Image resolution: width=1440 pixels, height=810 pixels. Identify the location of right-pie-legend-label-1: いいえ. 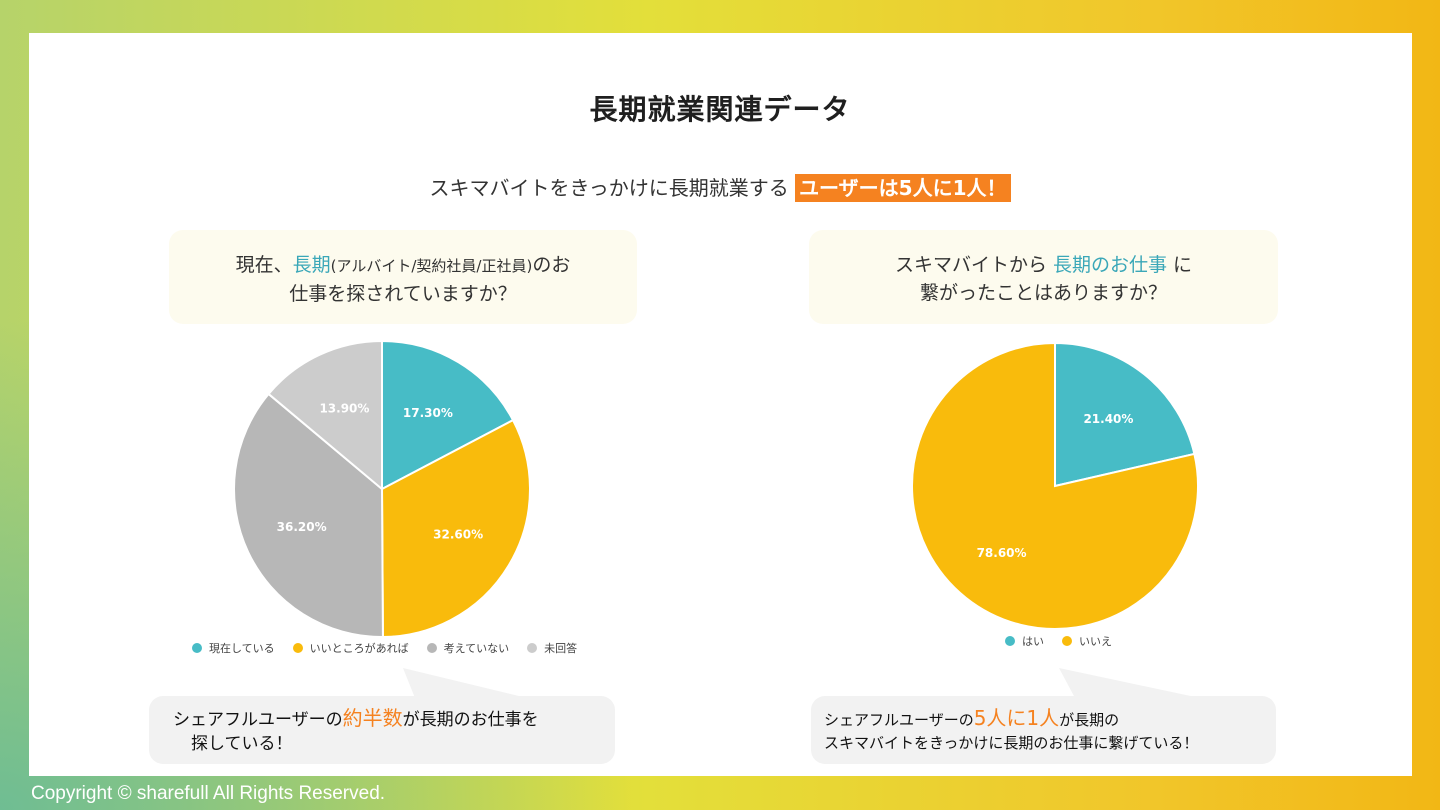
(1095, 641).